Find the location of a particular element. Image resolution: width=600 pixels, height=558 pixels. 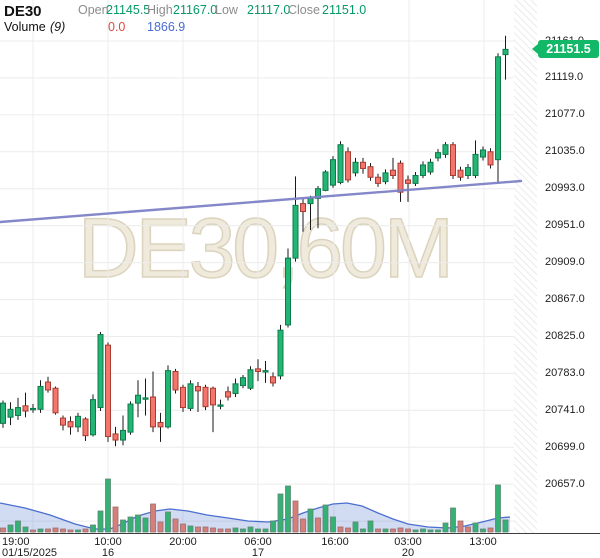

time-axis-line is located at coordinates (300, 533).